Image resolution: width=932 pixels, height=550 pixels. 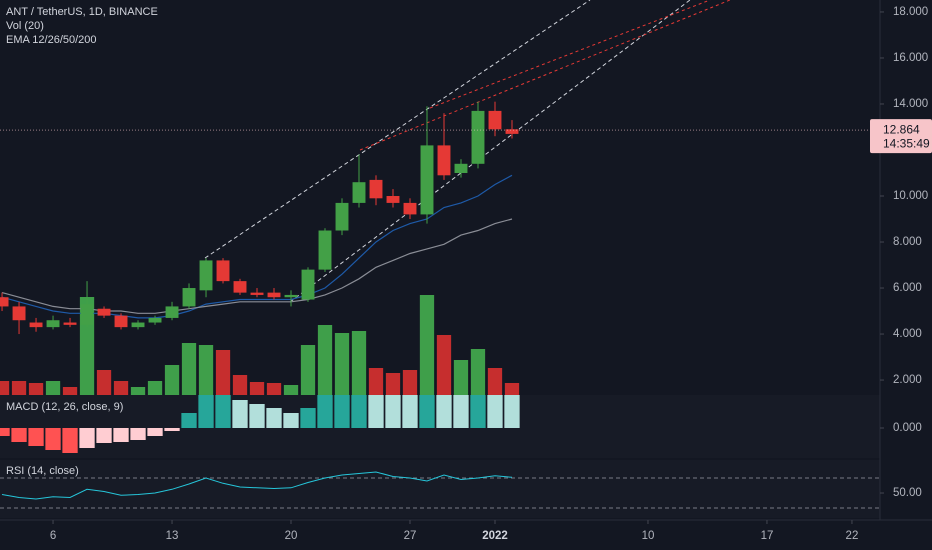 What do you see at coordinates (907, 242) in the screenshot?
I see `y-tick-label: 8.000` at bounding box center [907, 242].